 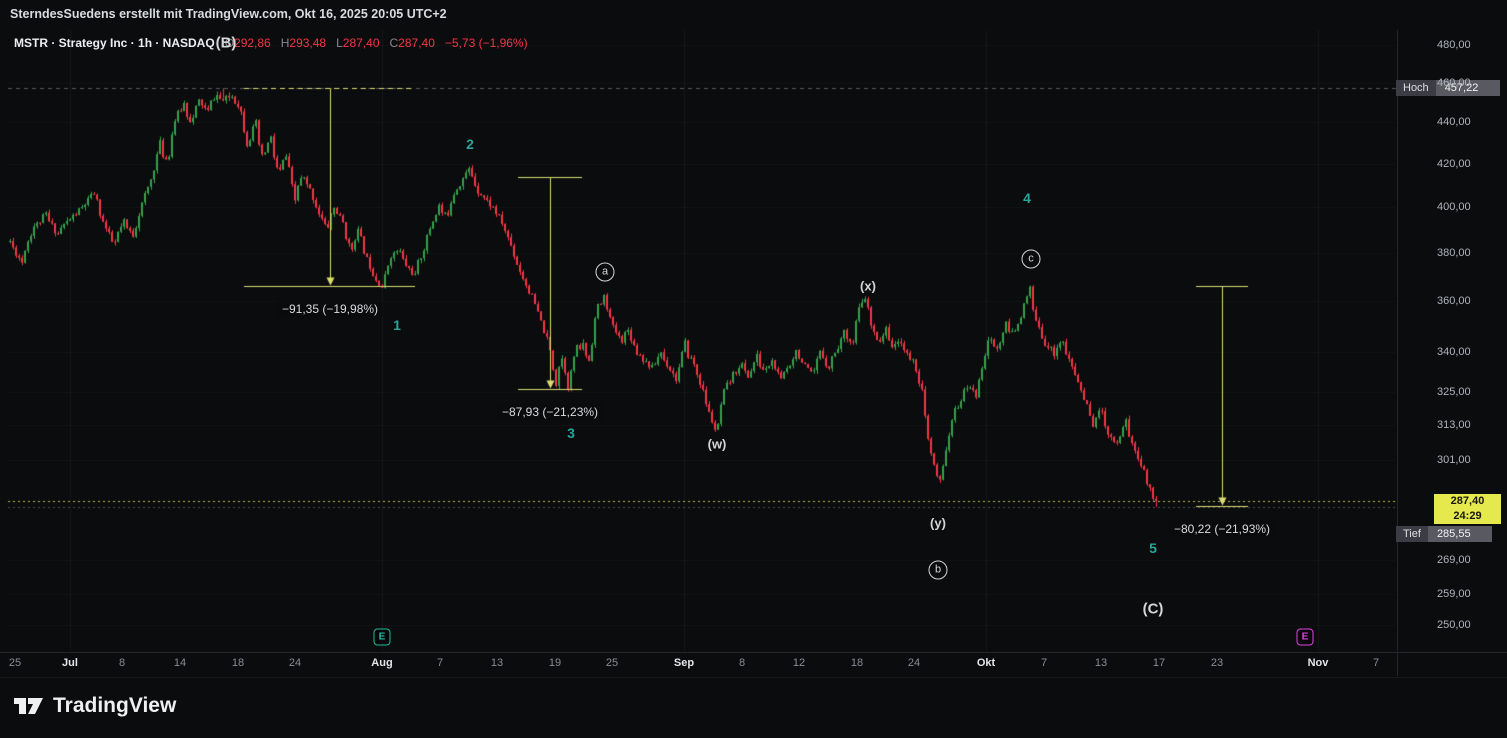 What do you see at coordinates (295, 663) in the screenshot?
I see `time-tick-5-24: 24` at bounding box center [295, 663].